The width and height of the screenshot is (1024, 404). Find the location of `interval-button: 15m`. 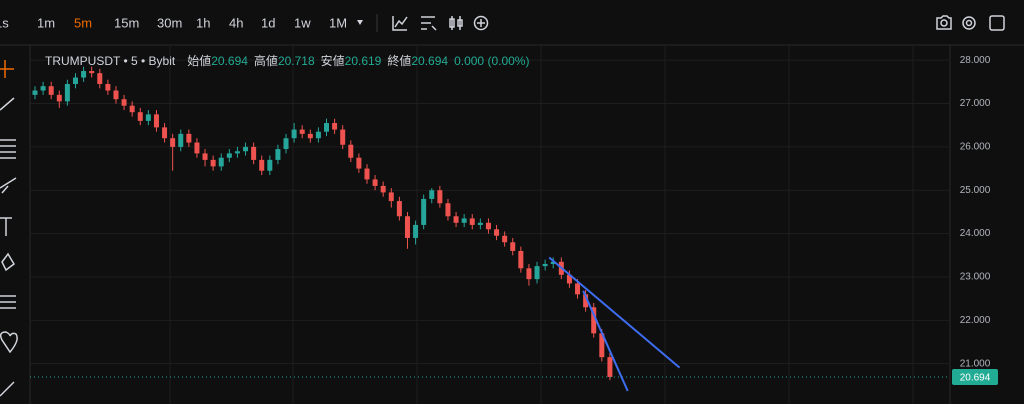

interval-button: 15m is located at coordinates (126, 22).